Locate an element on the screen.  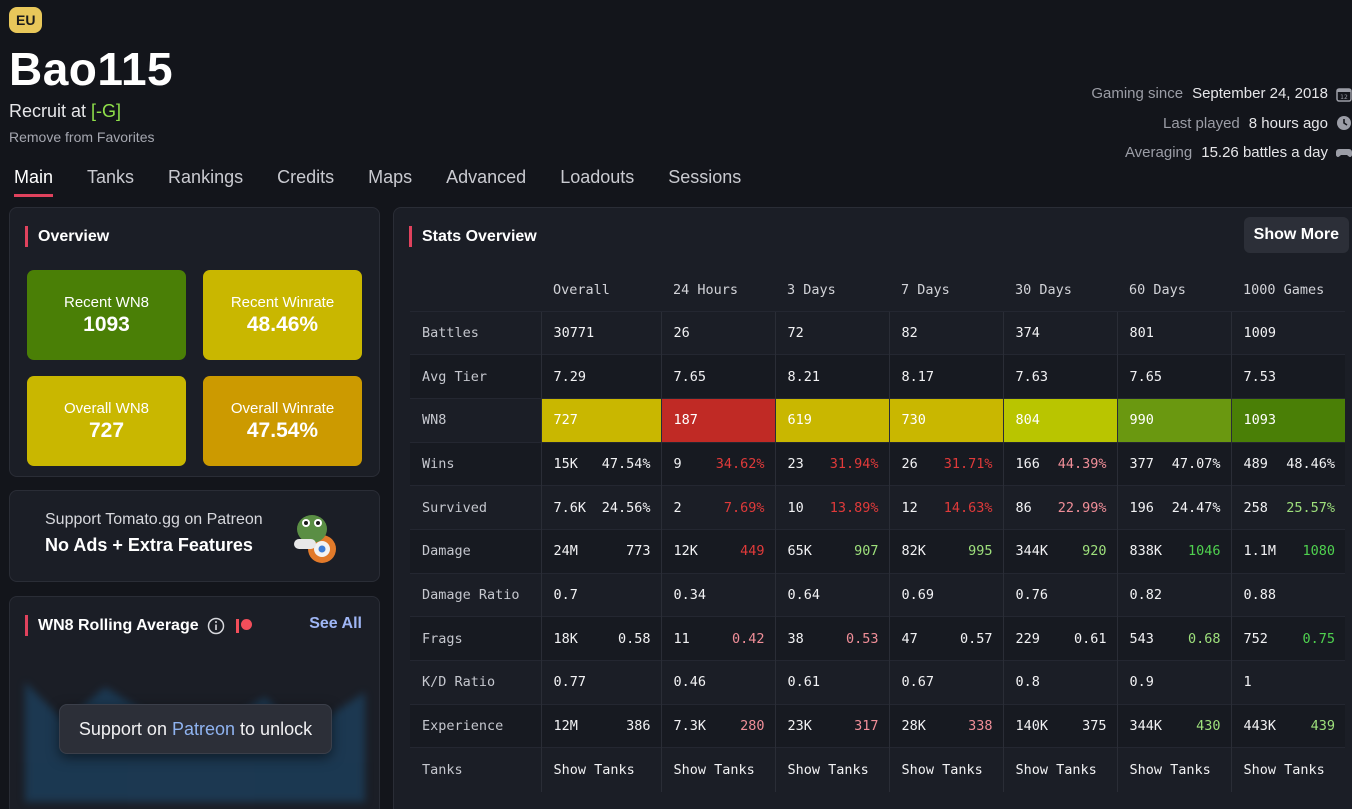
wn8-cell: 187 is located at coordinates (717, 420).